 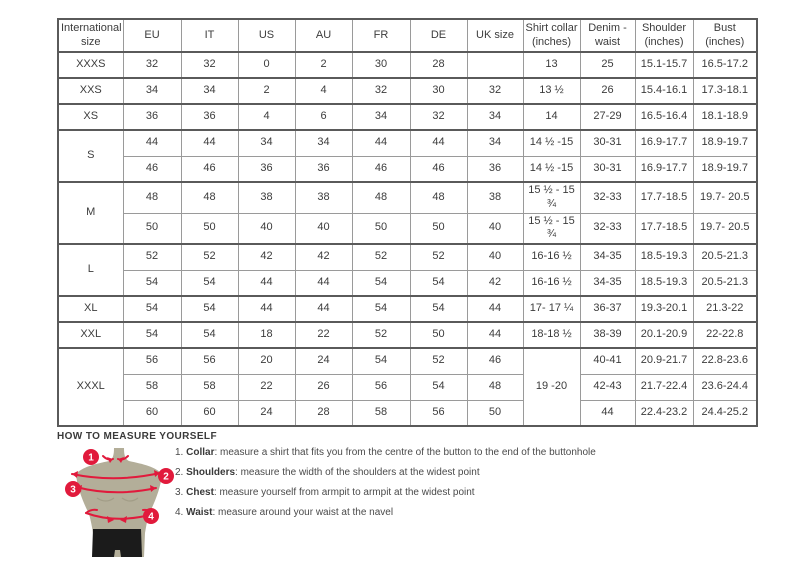 I want to click on column-header: AU, so click(x=323, y=35).